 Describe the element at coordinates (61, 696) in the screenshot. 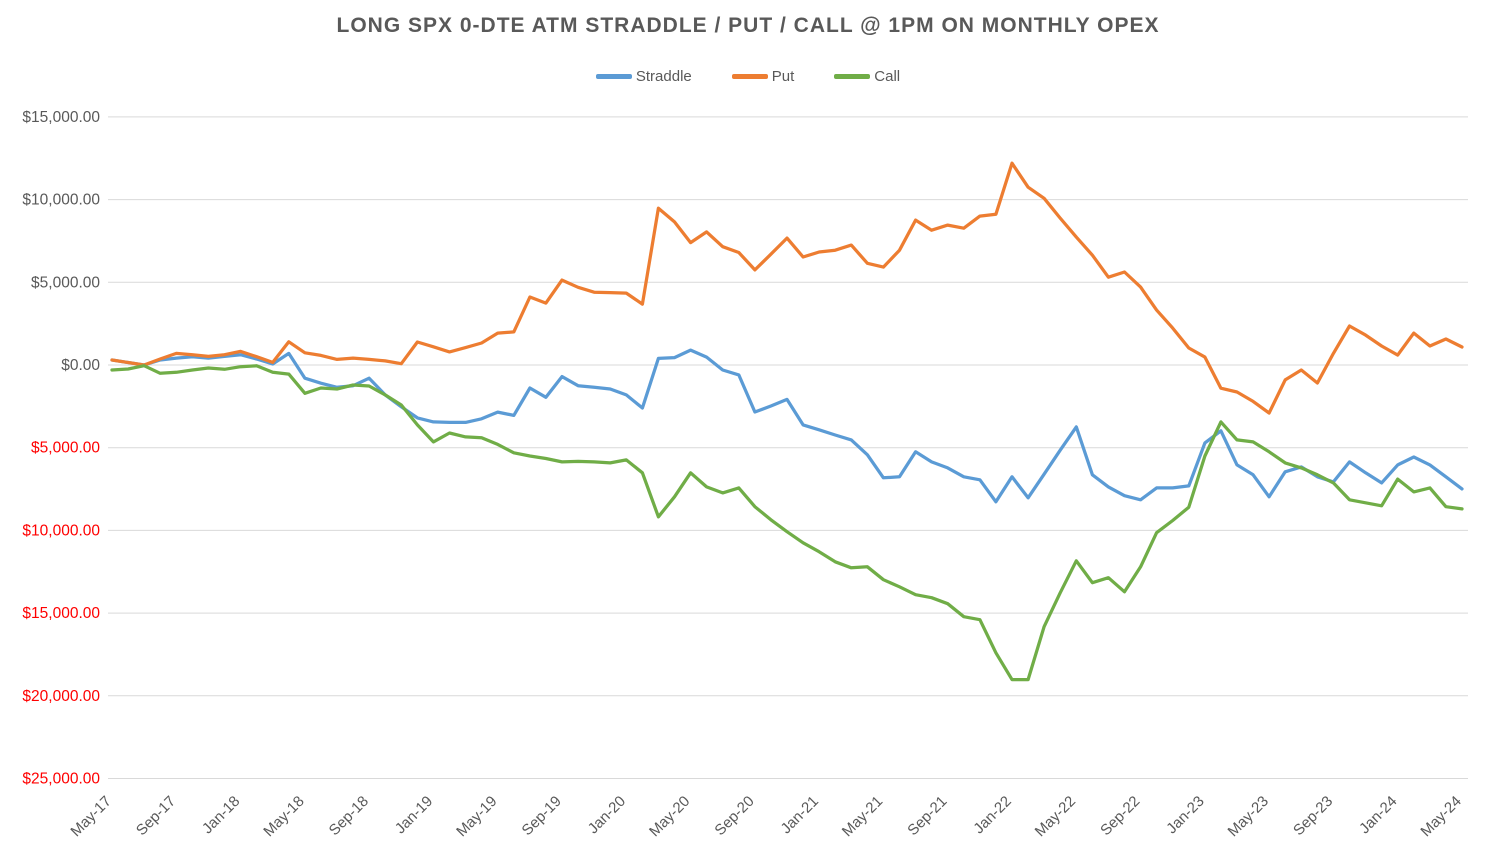

I see `y-axis-tick-label: $20,000.00` at that location.